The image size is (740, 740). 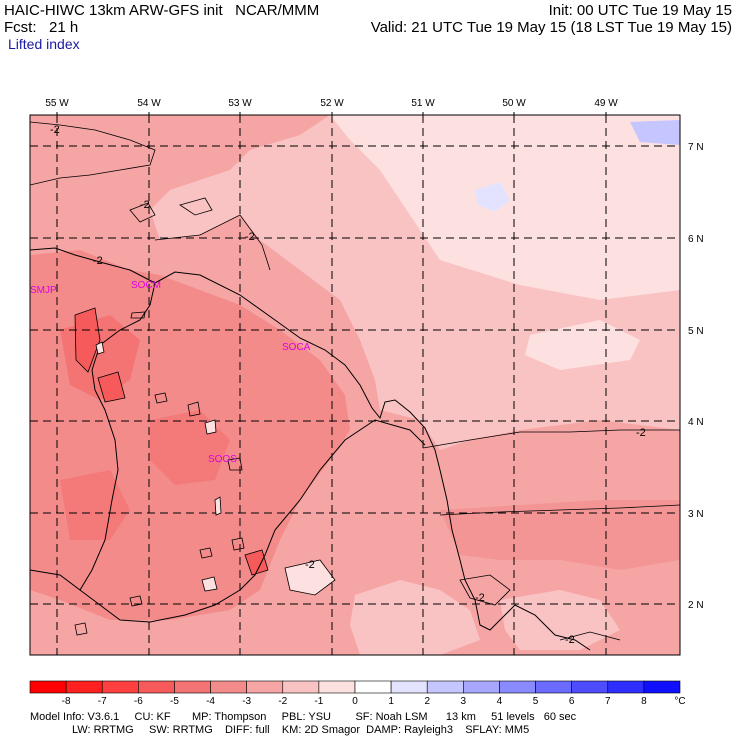 I want to click on model-title: HAIC-HIWC 13km ARW-GFS init NCAR/MMM, so click(x=162, y=10).